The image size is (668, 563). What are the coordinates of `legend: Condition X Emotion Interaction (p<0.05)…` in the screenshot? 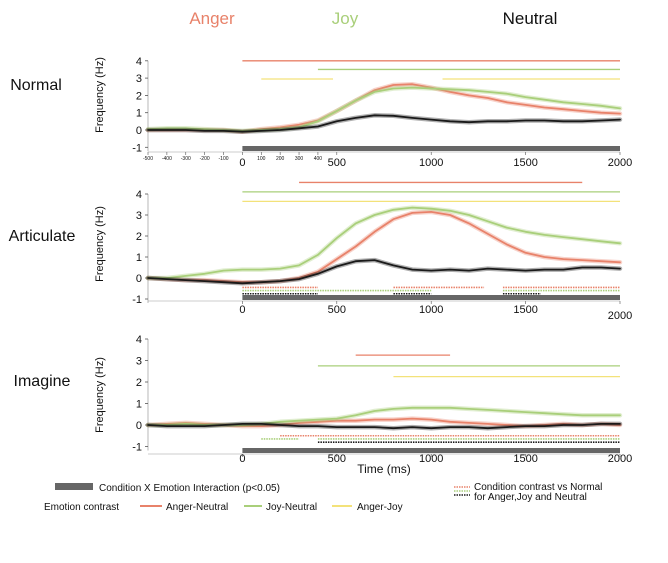 It's located at (323, 497).